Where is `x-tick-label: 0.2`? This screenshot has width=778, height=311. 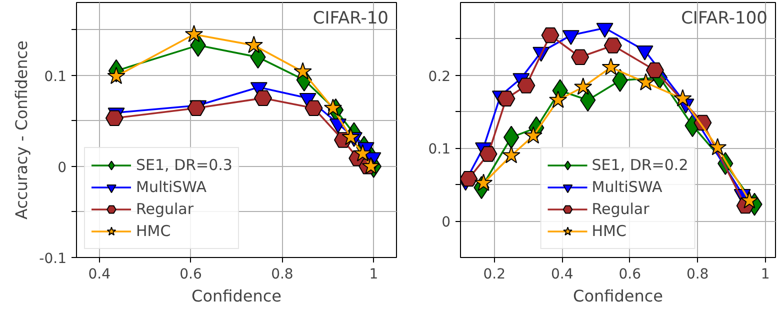 x-tick-label: 0.2 is located at coordinates (494, 274).